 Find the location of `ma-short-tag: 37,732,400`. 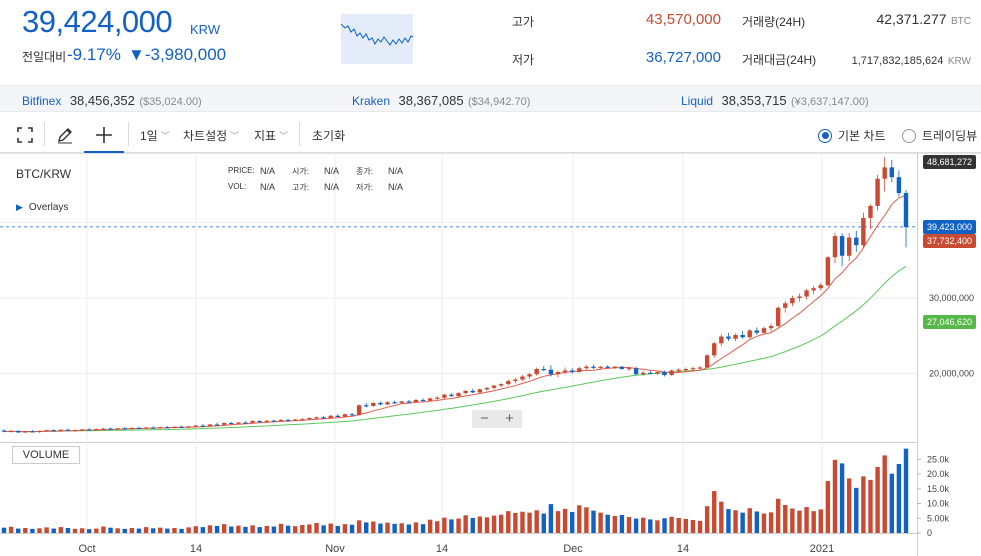

ma-short-tag: 37,732,400 is located at coordinates (950, 241).